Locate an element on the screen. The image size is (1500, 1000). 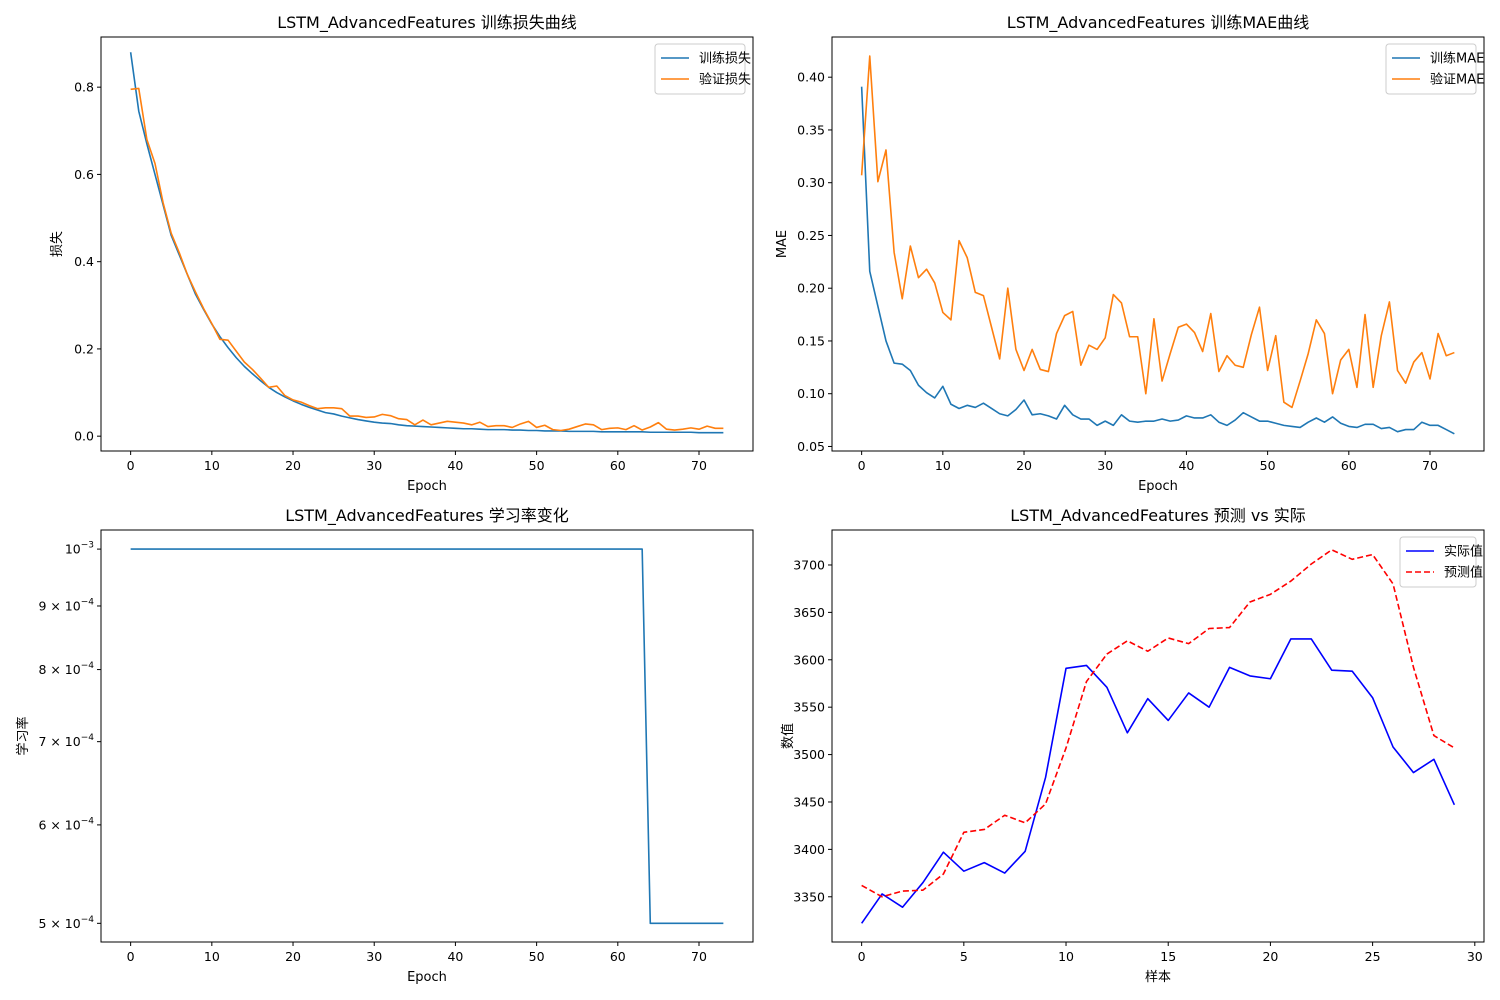
y-tick-label: 7 × 10⁻⁴ is located at coordinates (66, 741).